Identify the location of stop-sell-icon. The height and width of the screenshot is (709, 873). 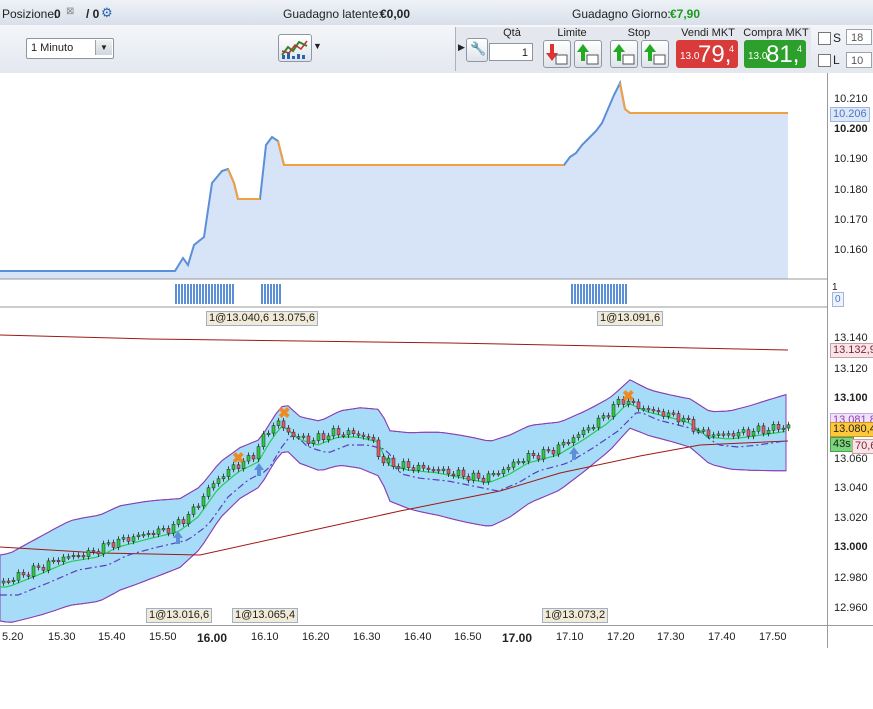
(624, 54).